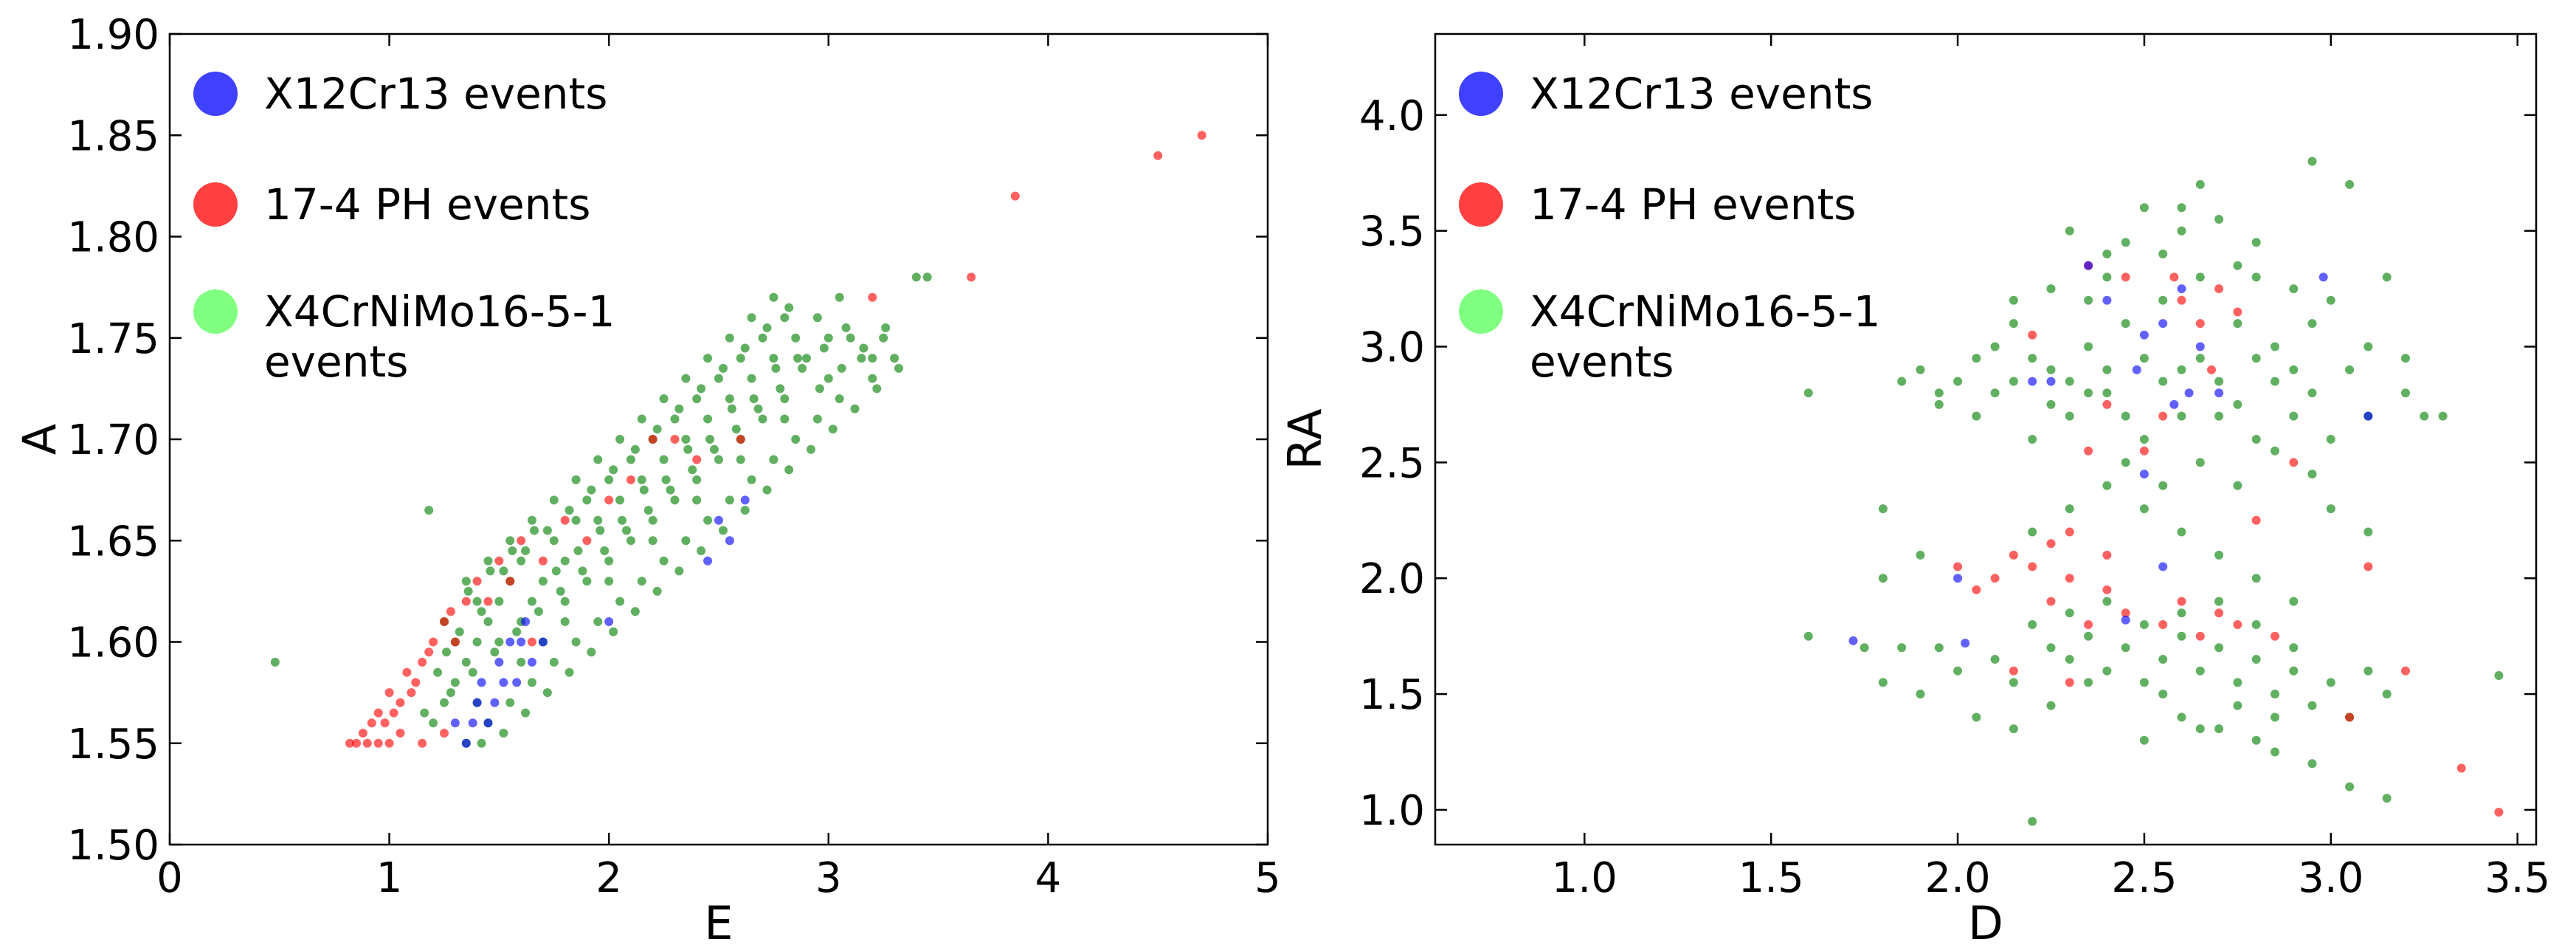 Image resolution: width=2576 pixels, height=945 pixels. Describe the element at coordinates (1392, 463) in the screenshot. I see `y-tick-label: 2.5` at that location.